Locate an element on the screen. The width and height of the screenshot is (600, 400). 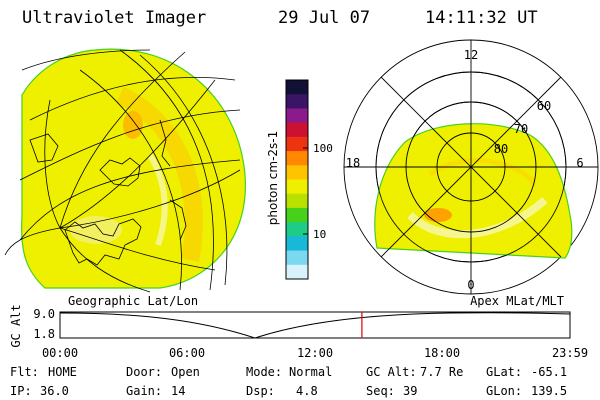
auroral-oval-arc is located at coordinates (159, 174).